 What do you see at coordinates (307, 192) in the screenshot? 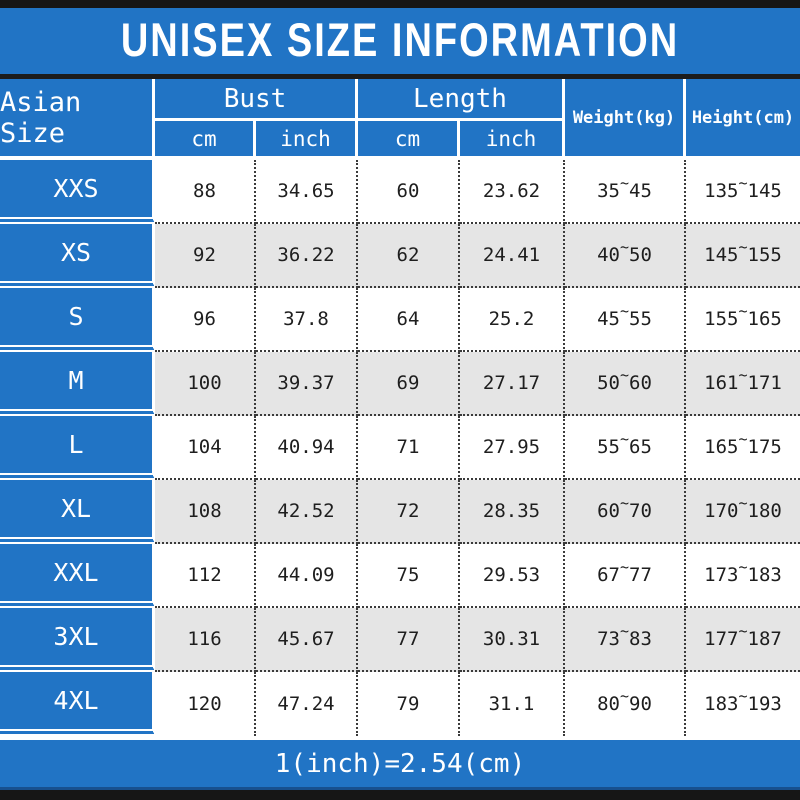
I see `bust-inch-cell: 34.65` at bounding box center [307, 192].